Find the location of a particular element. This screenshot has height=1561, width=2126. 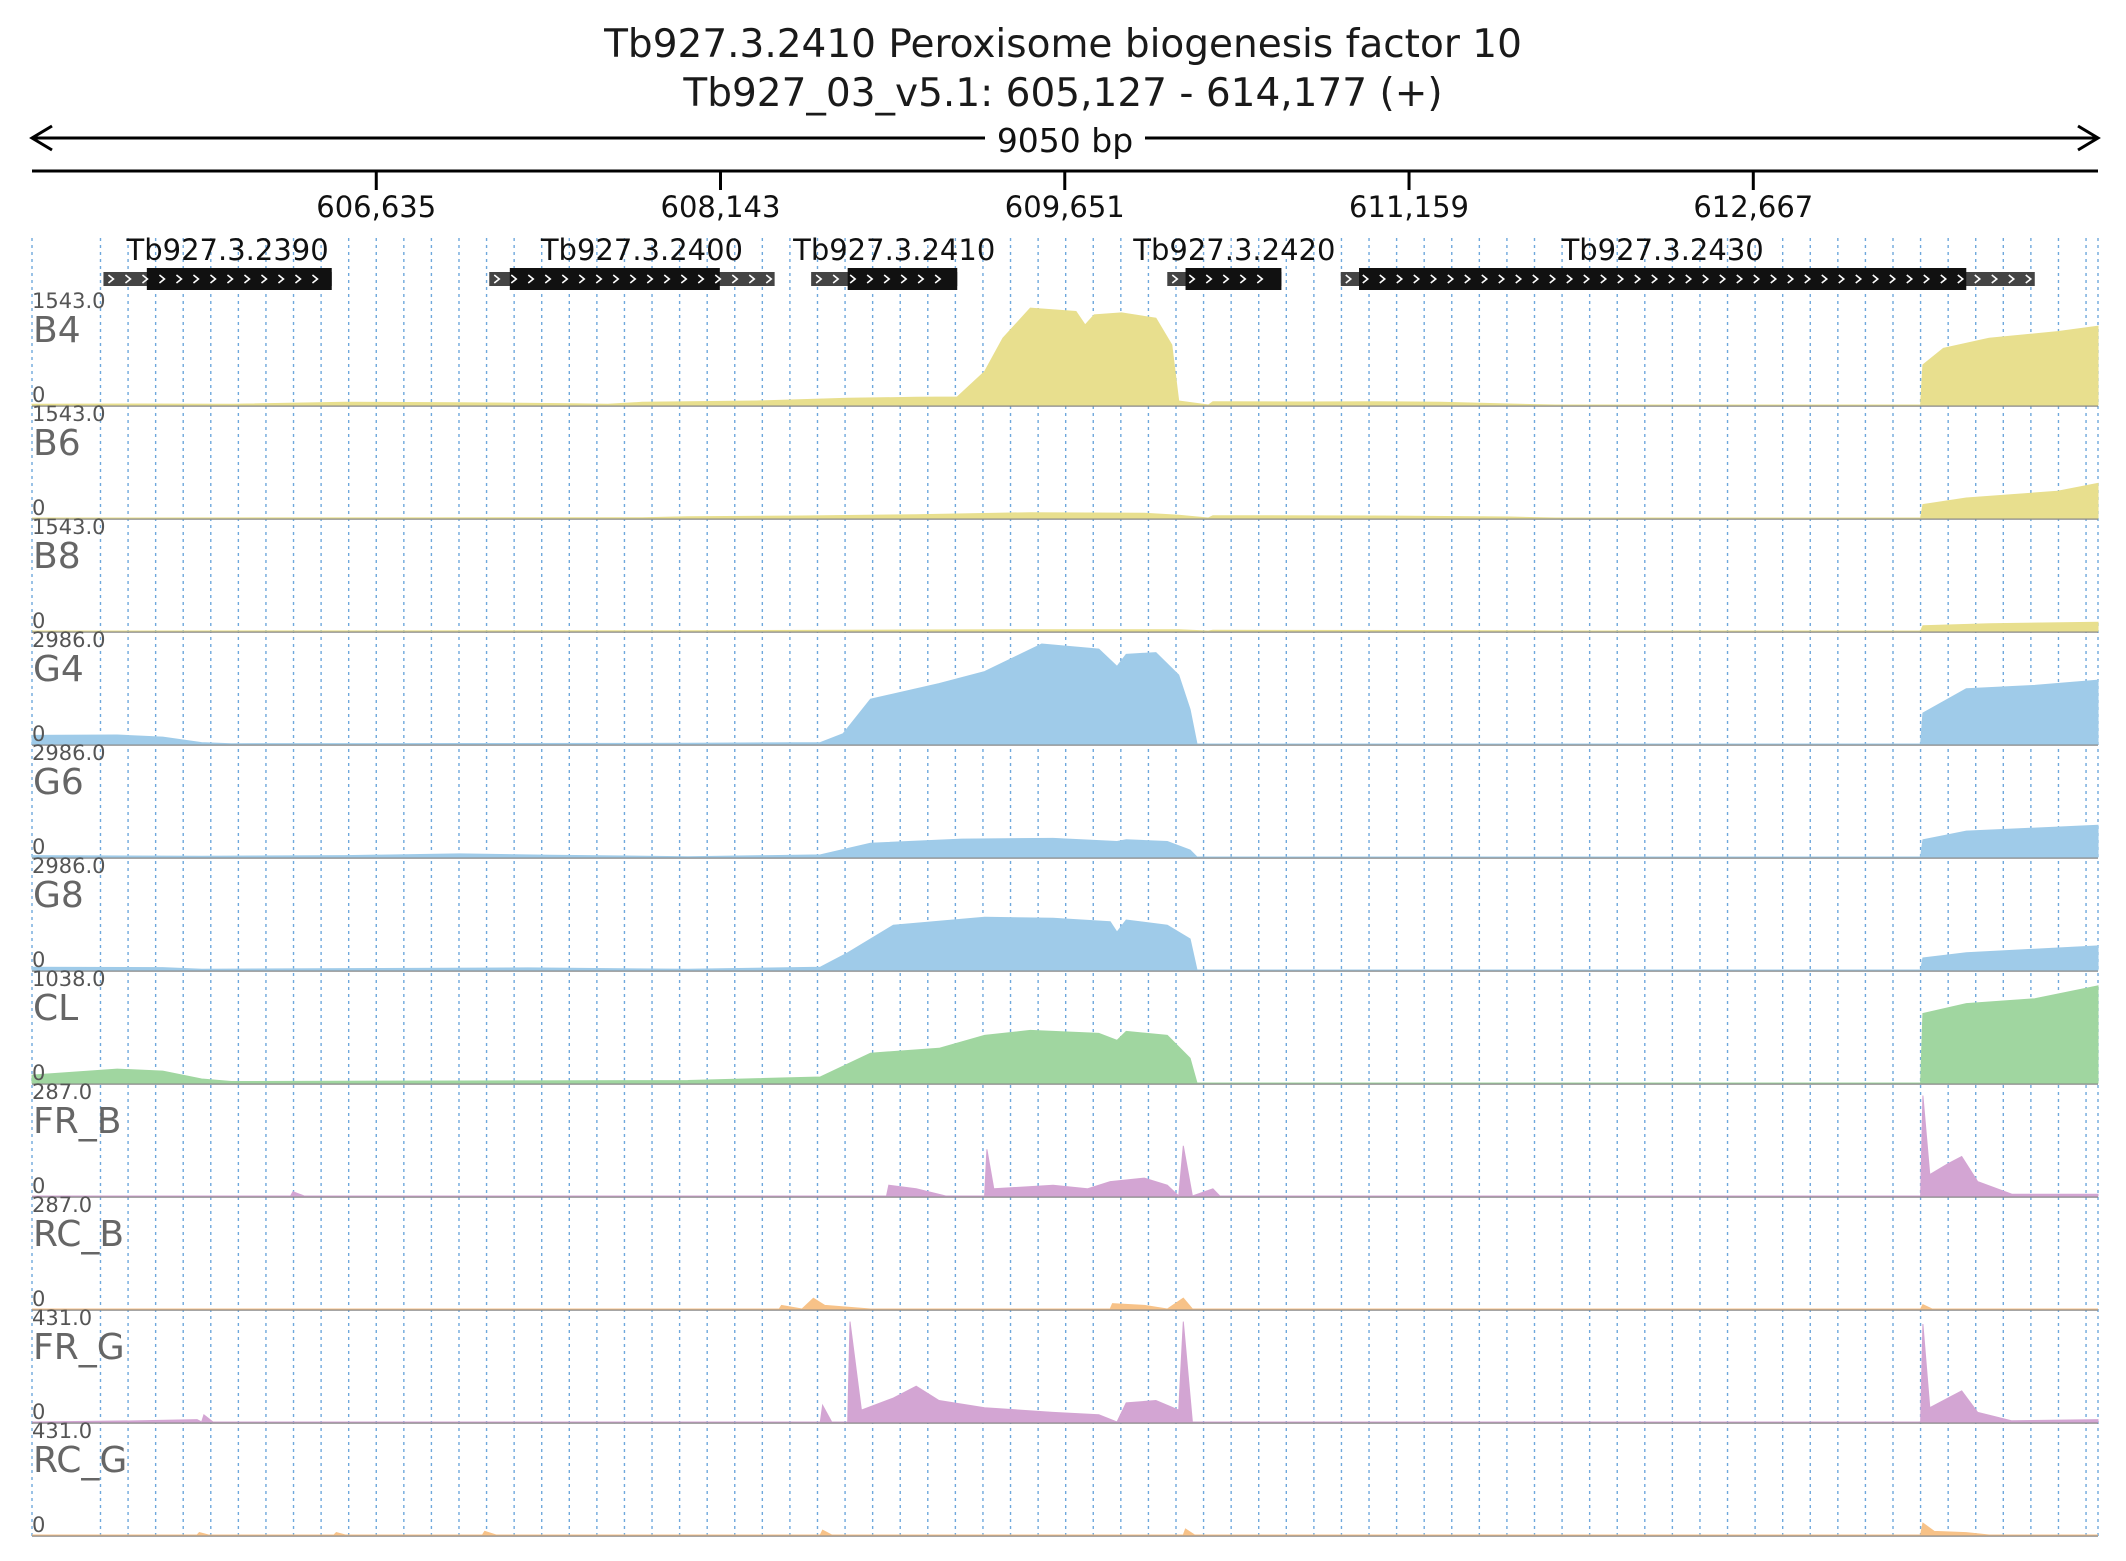

tick-label: 611,159 is located at coordinates (1409, 207).